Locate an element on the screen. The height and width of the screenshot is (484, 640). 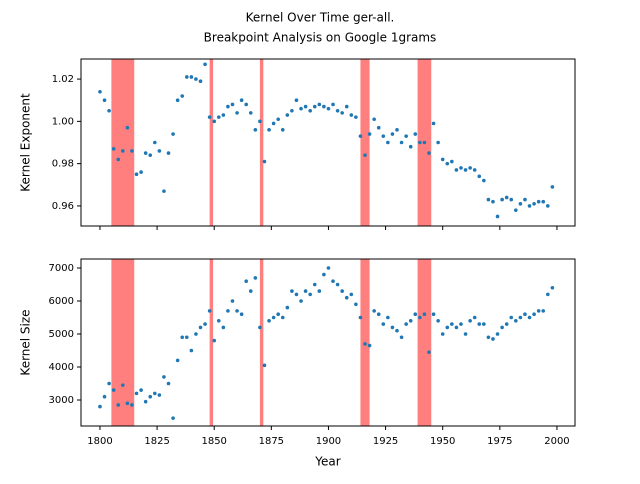
y-tick-label: 0.98 is located at coordinates (63, 164).